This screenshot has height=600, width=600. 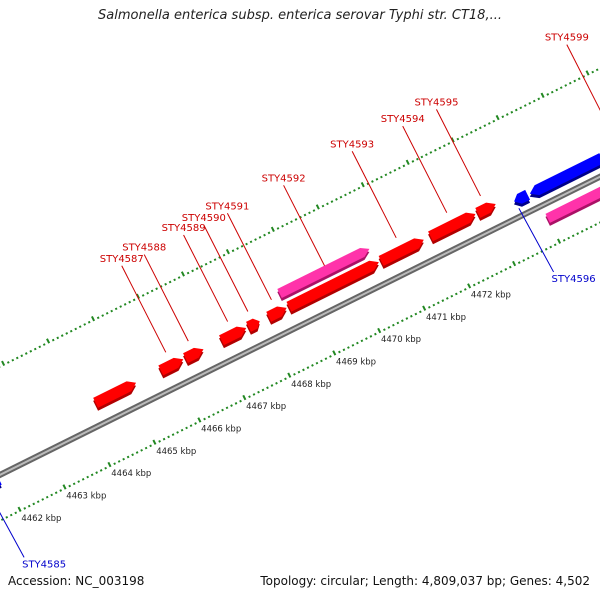 I want to click on gene-label: STY4590, so click(x=204, y=218).